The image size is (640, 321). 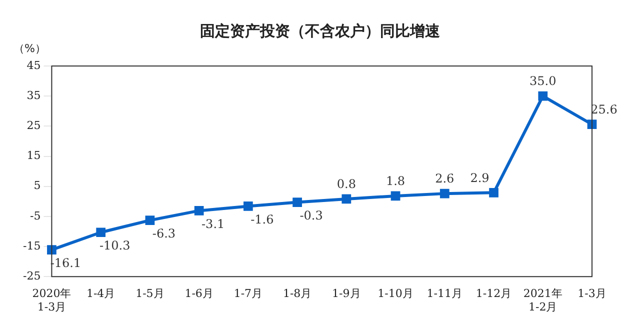 I want to click on x-tick-label: 1-4月, so click(x=101, y=293).